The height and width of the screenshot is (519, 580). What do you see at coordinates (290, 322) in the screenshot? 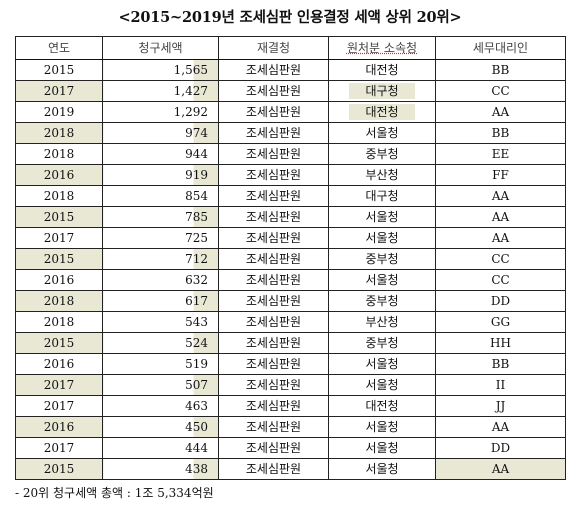
I see `table-row: 2018 543 조세심판원 부산청 GG` at bounding box center [290, 322].